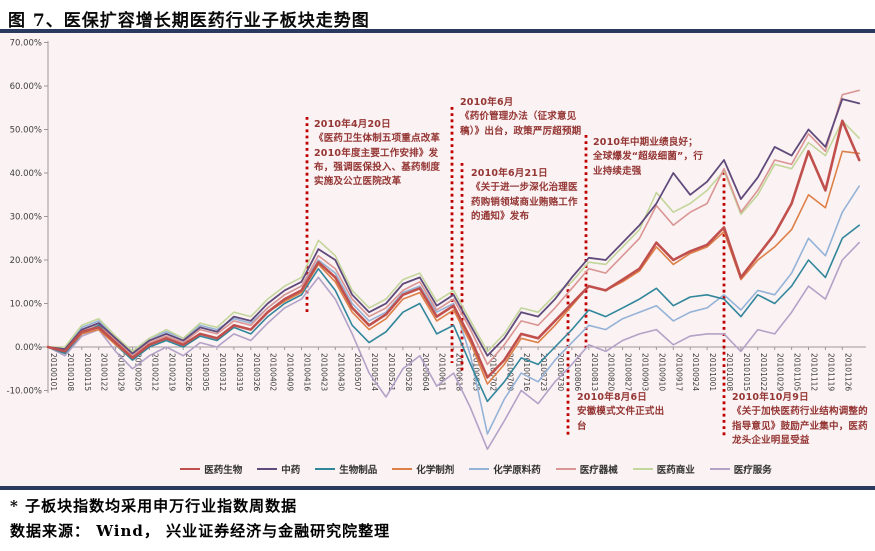 The width and height of the screenshot is (875, 551). I want to click on y-tick-label: 10.00%, so click(26, 305).